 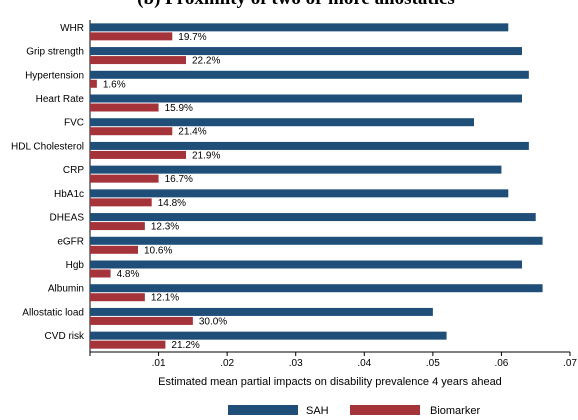 What do you see at coordinates (69, 194) in the screenshot?
I see `category-label: HbA1c` at bounding box center [69, 194].